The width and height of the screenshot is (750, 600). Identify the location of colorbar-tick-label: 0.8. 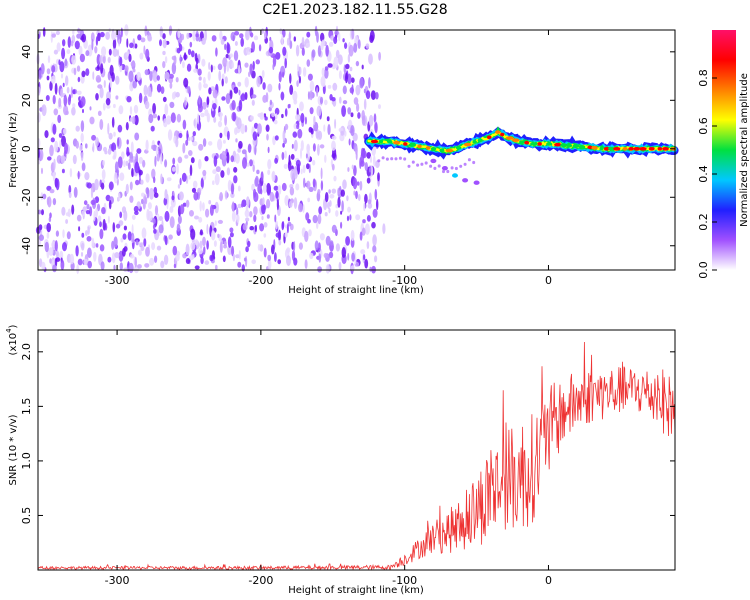
(703, 78).